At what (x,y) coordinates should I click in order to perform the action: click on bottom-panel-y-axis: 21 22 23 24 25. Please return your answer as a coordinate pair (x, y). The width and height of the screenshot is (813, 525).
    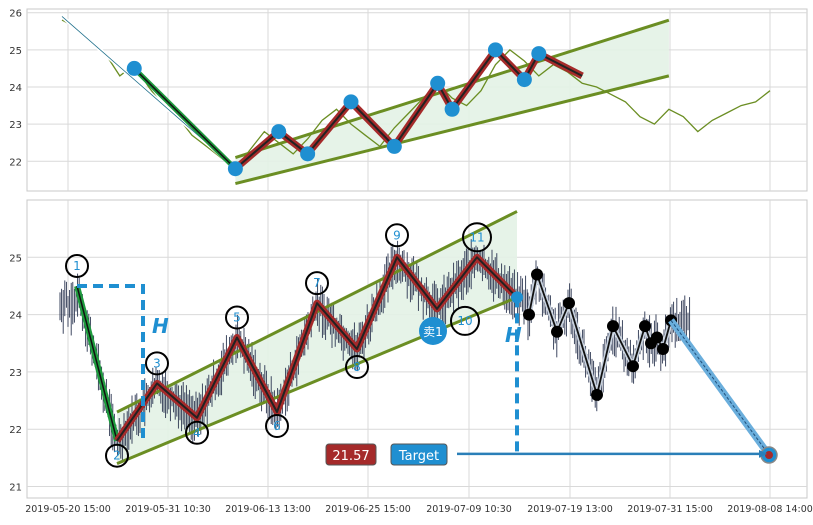
    Looking at the image, I should click on (15, 373).